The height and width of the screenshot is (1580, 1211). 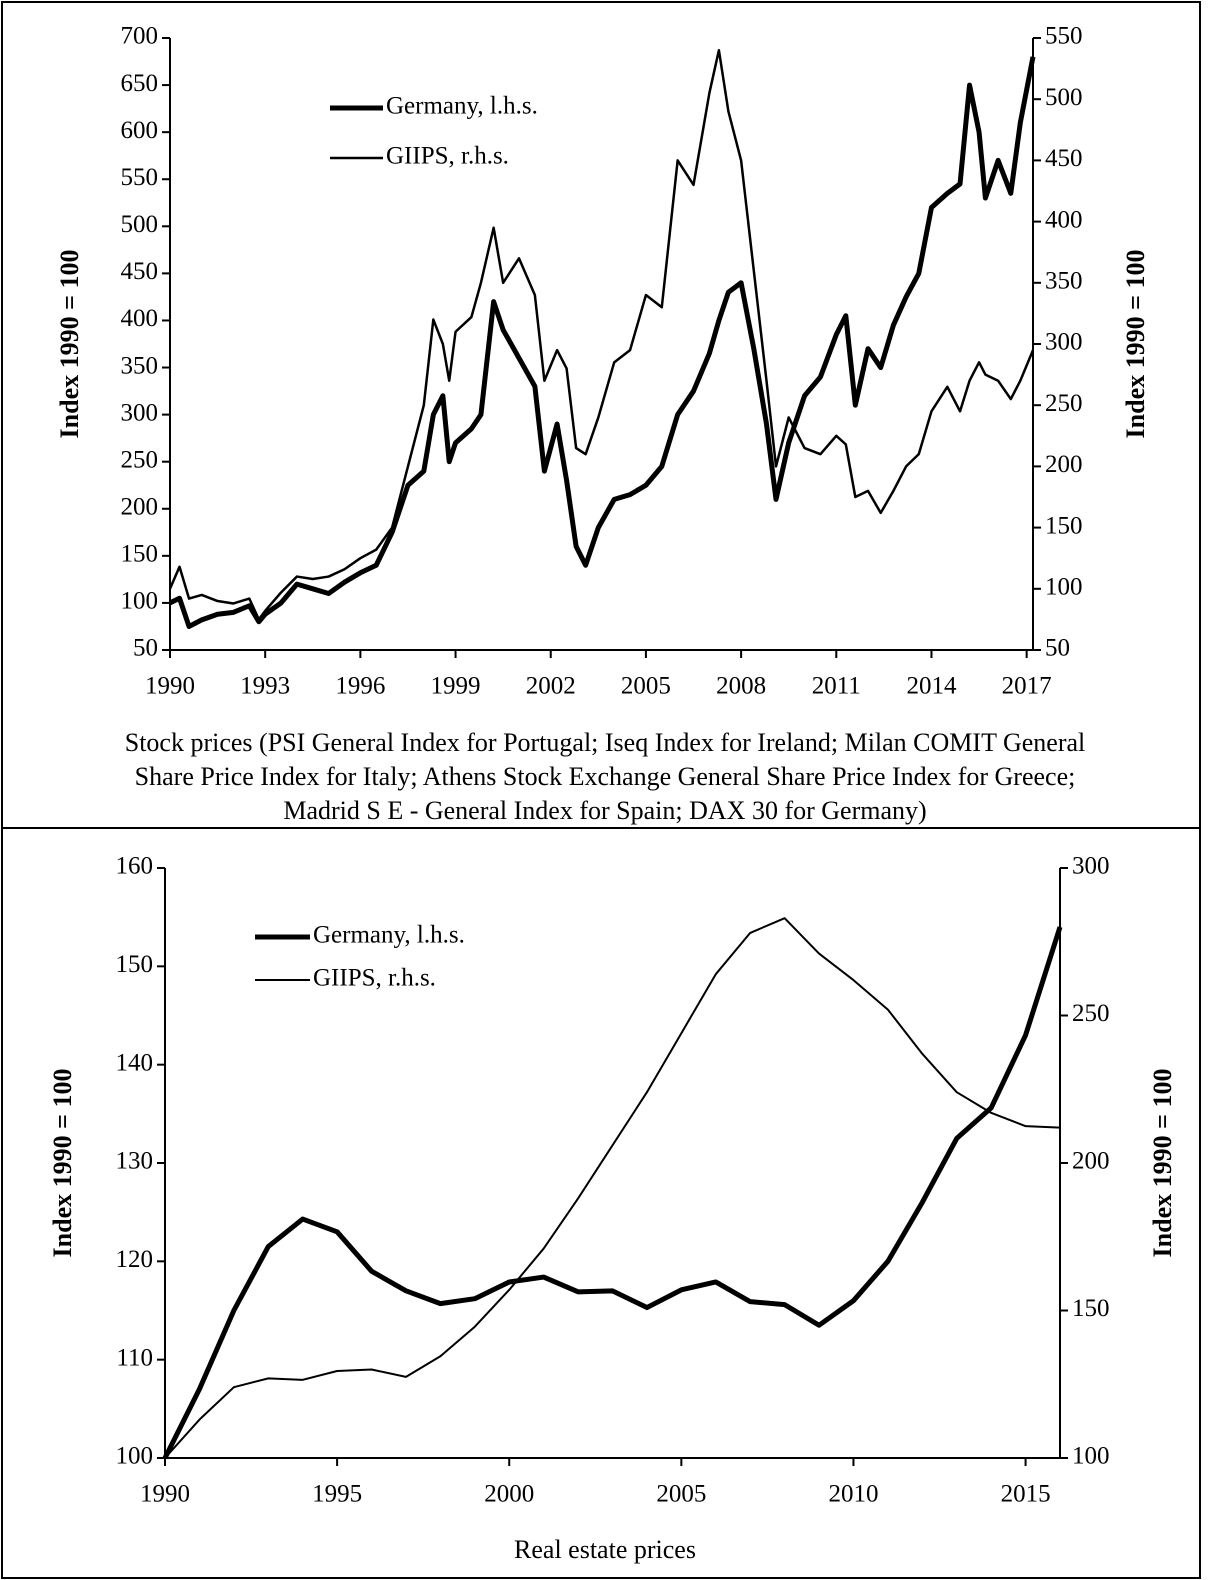 What do you see at coordinates (1064, 158) in the screenshot?
I see `y2-tick-label: 450` at bounding box center [1064, 158].